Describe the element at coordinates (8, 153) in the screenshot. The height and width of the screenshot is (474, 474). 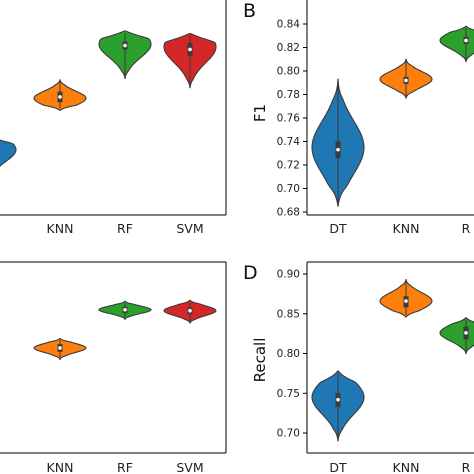
I see `violin-cropped` at that location.